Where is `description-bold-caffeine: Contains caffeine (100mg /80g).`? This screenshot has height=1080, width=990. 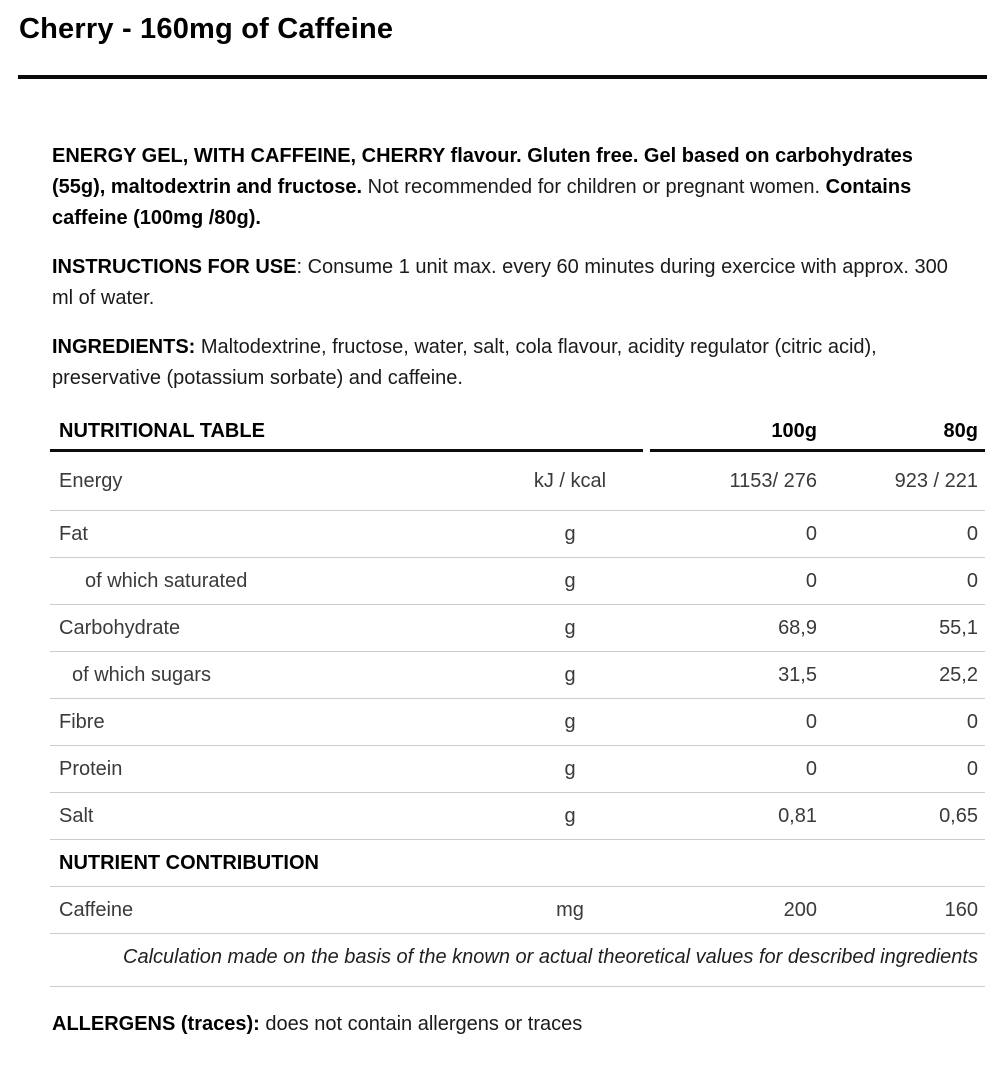 description-bold-caffeine: Contains caffeine (100mg /80g). is located at coordinates (482, 202).